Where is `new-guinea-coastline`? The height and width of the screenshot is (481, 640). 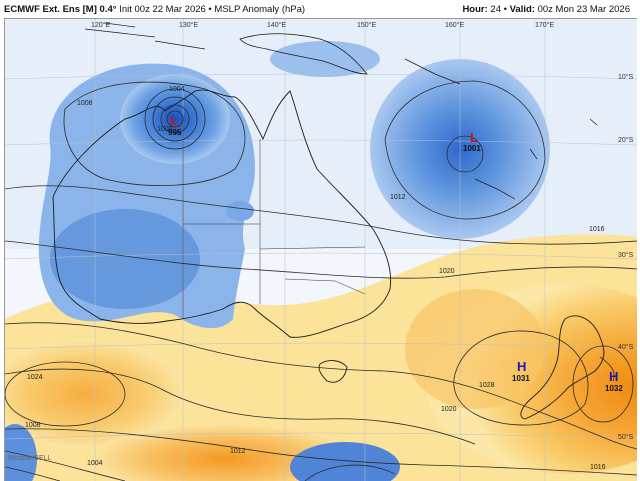
new-guinea-coastline is located at coordinates (303, 54).